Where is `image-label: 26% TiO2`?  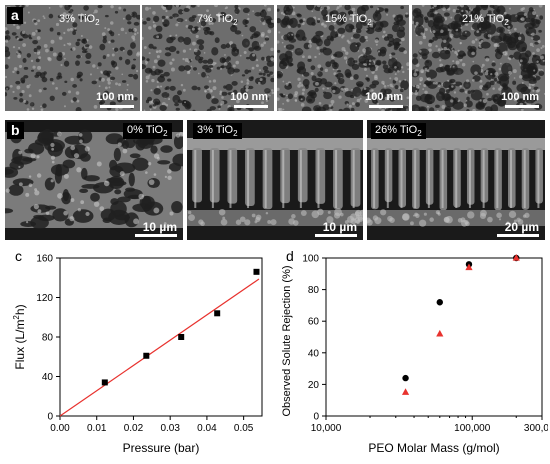
image-label: 26% TiO2 is located at coordinates (398, 131).